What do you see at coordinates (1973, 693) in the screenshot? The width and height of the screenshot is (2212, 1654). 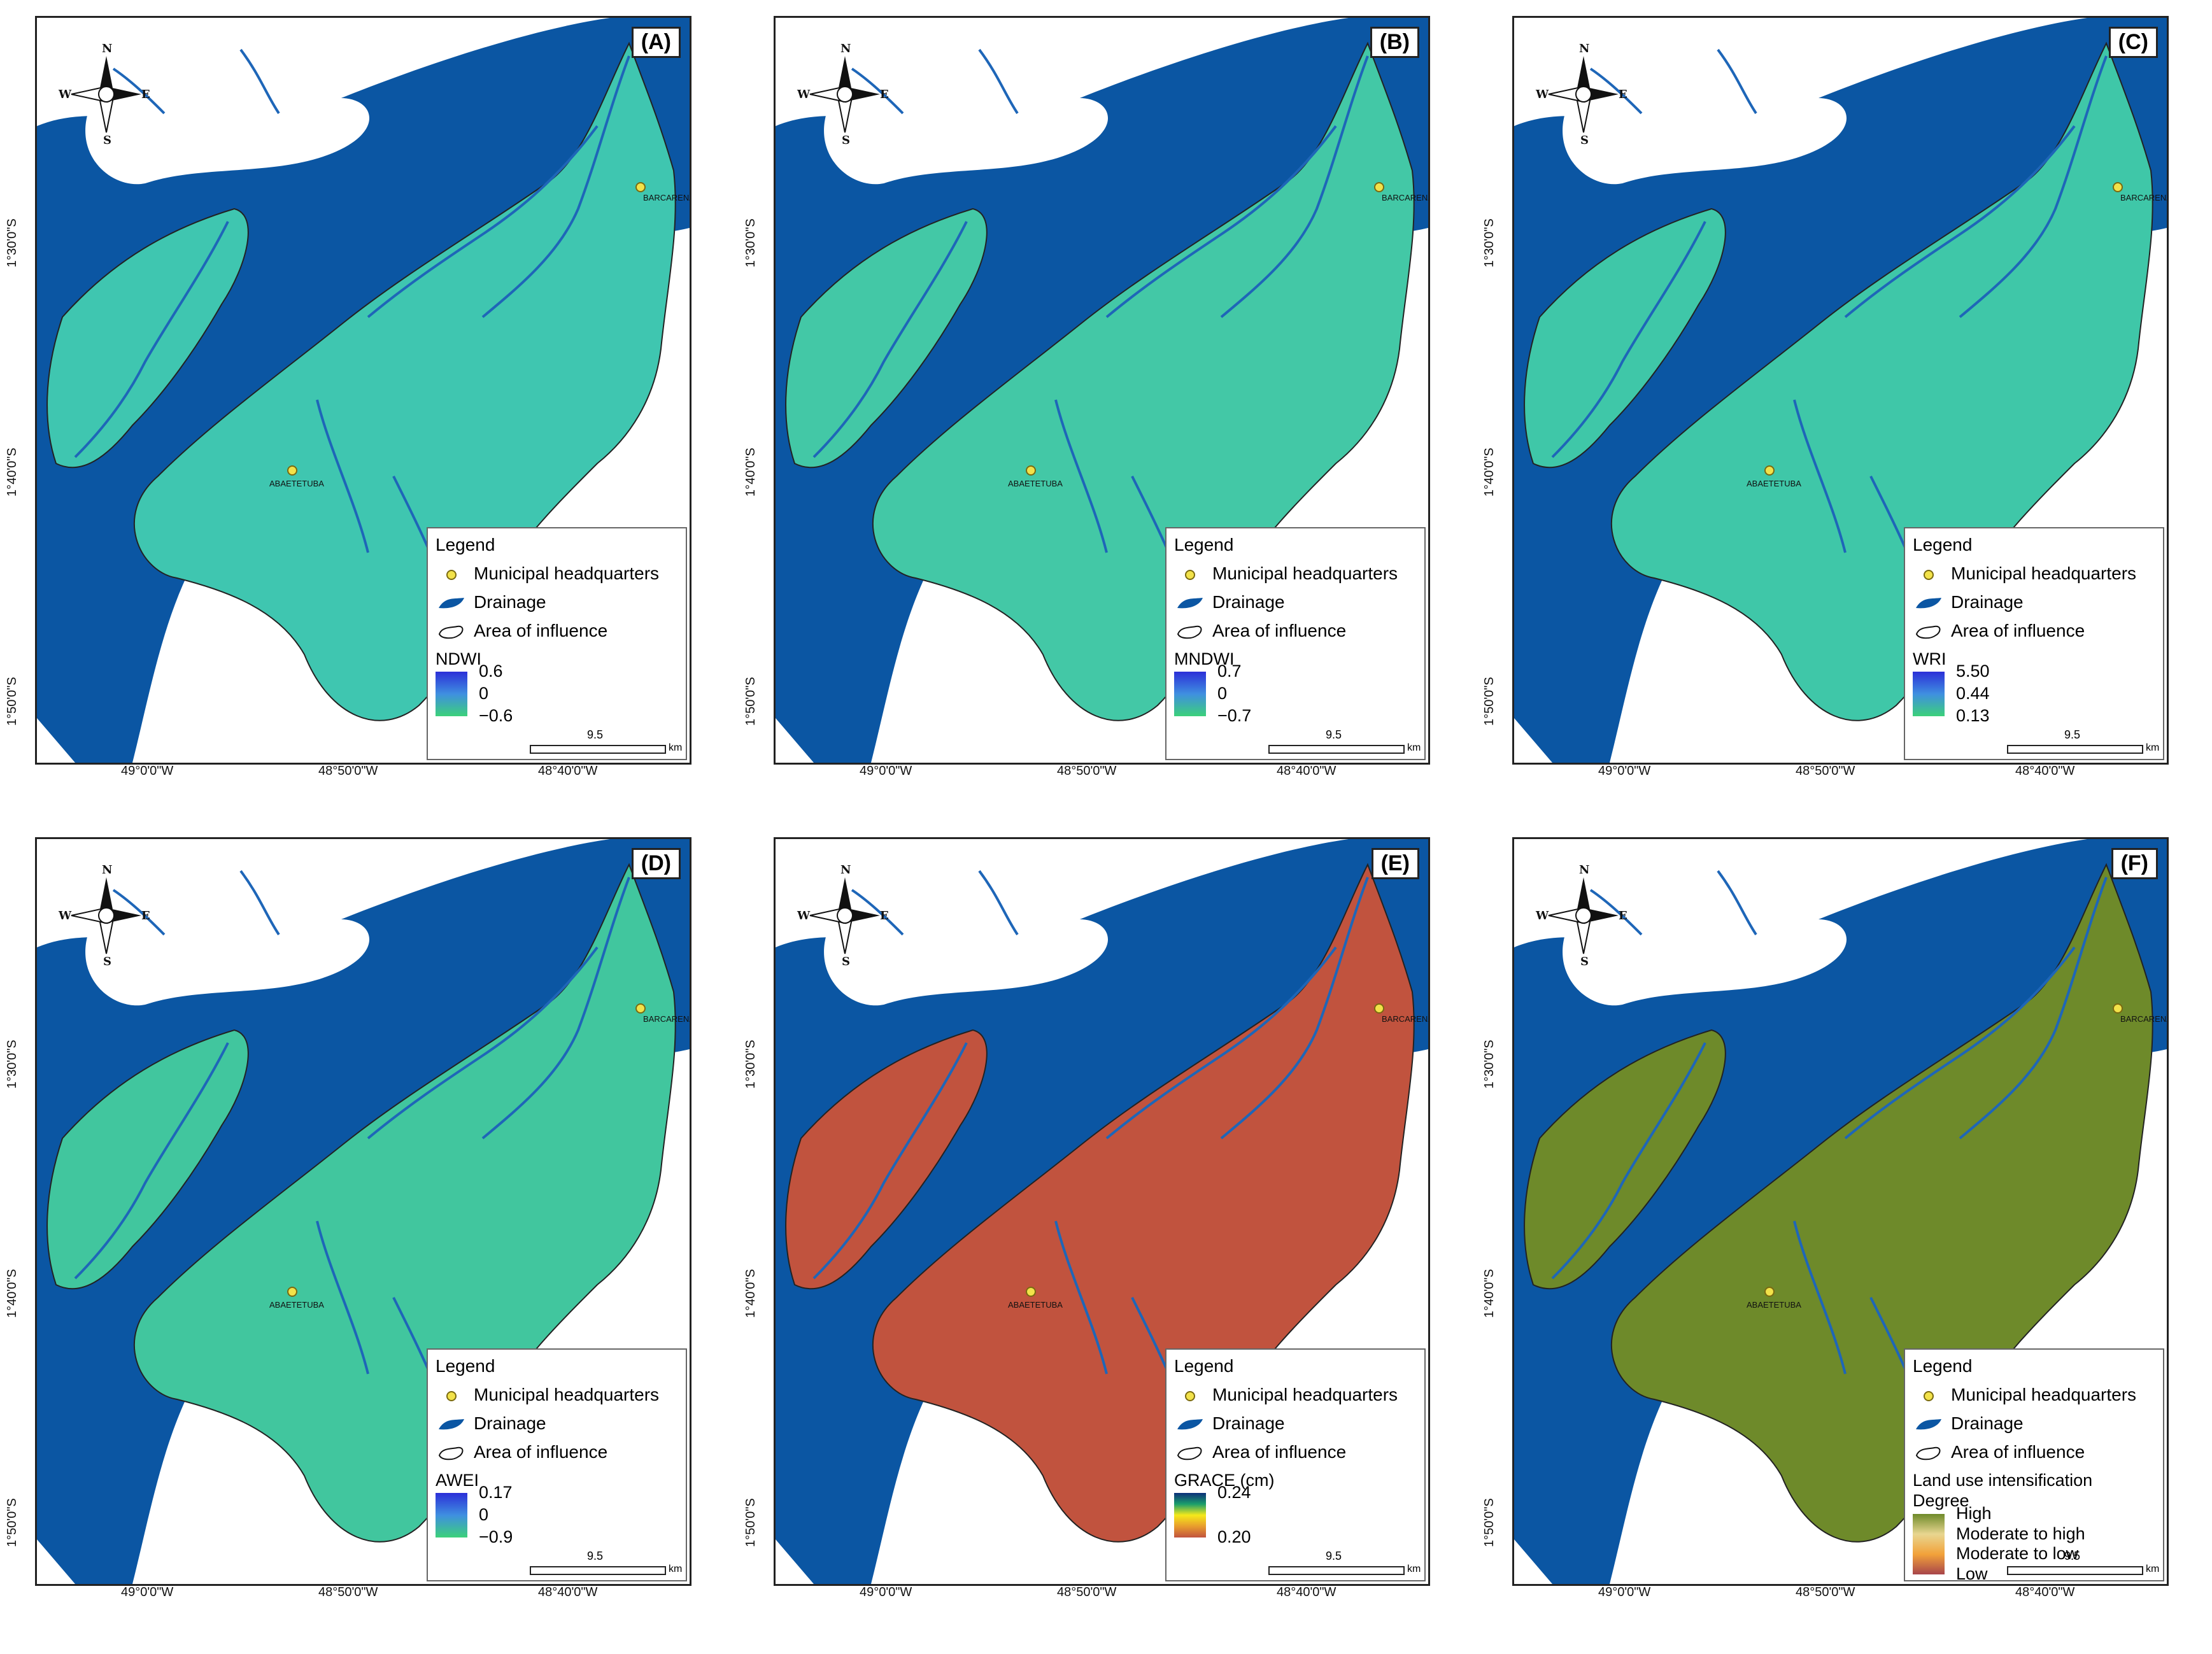 I see `ramp-tick-label: 0.44` at bounding box center [1973, 693].